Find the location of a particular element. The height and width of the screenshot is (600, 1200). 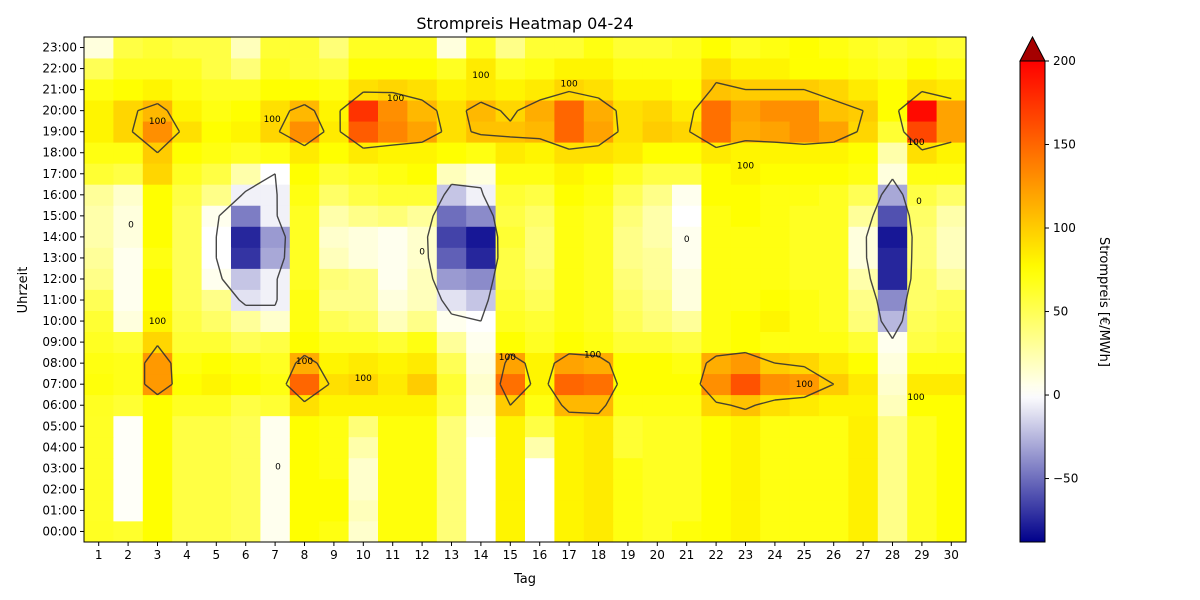

contour-label: 0 is located at coordinates (422, 253).